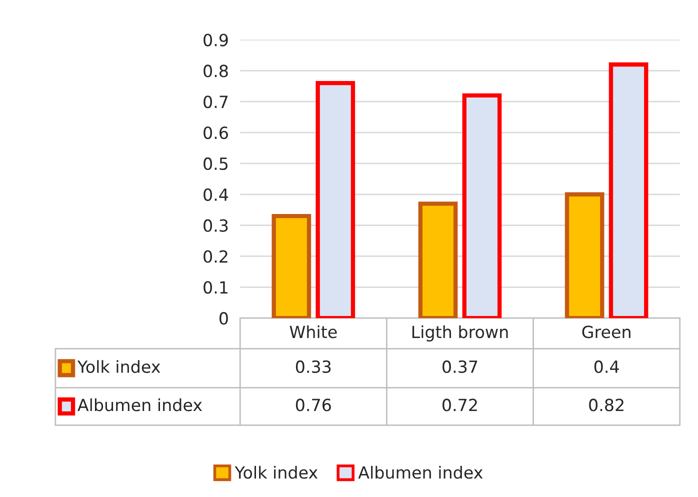  What do you see at coordinates (606, 332) in the screenshot?
I see `x-tick-label: Green` at bounding box center [606, 332].